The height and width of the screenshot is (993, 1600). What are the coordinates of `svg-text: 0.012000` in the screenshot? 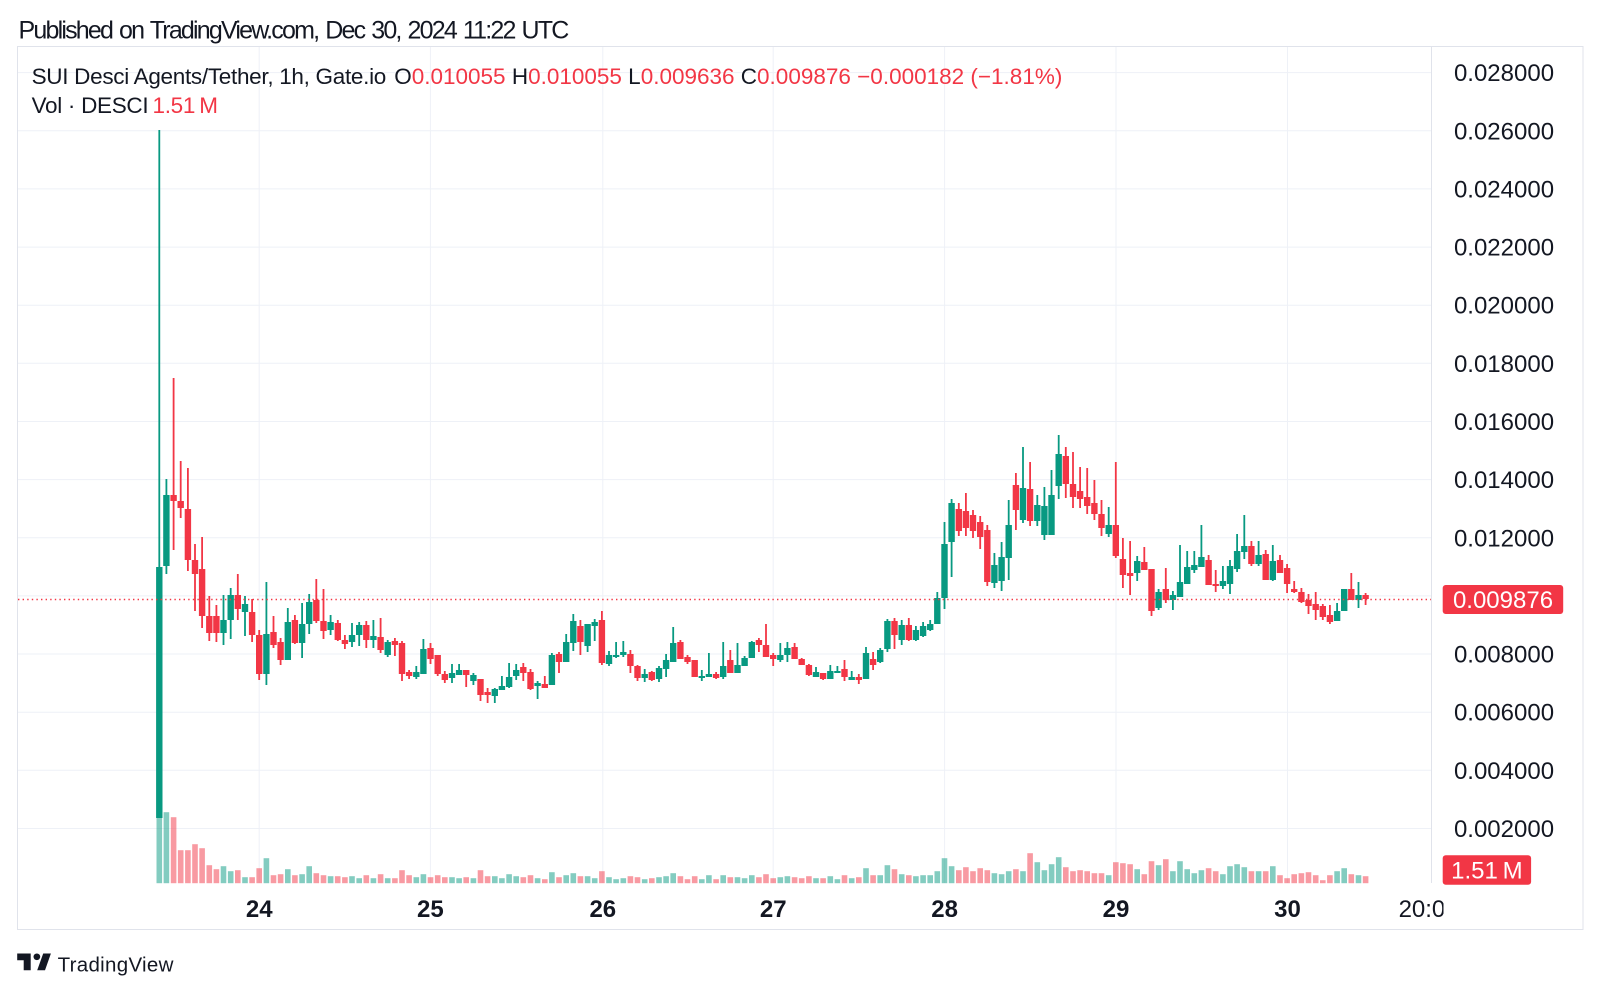 It's located at (1504, 538).